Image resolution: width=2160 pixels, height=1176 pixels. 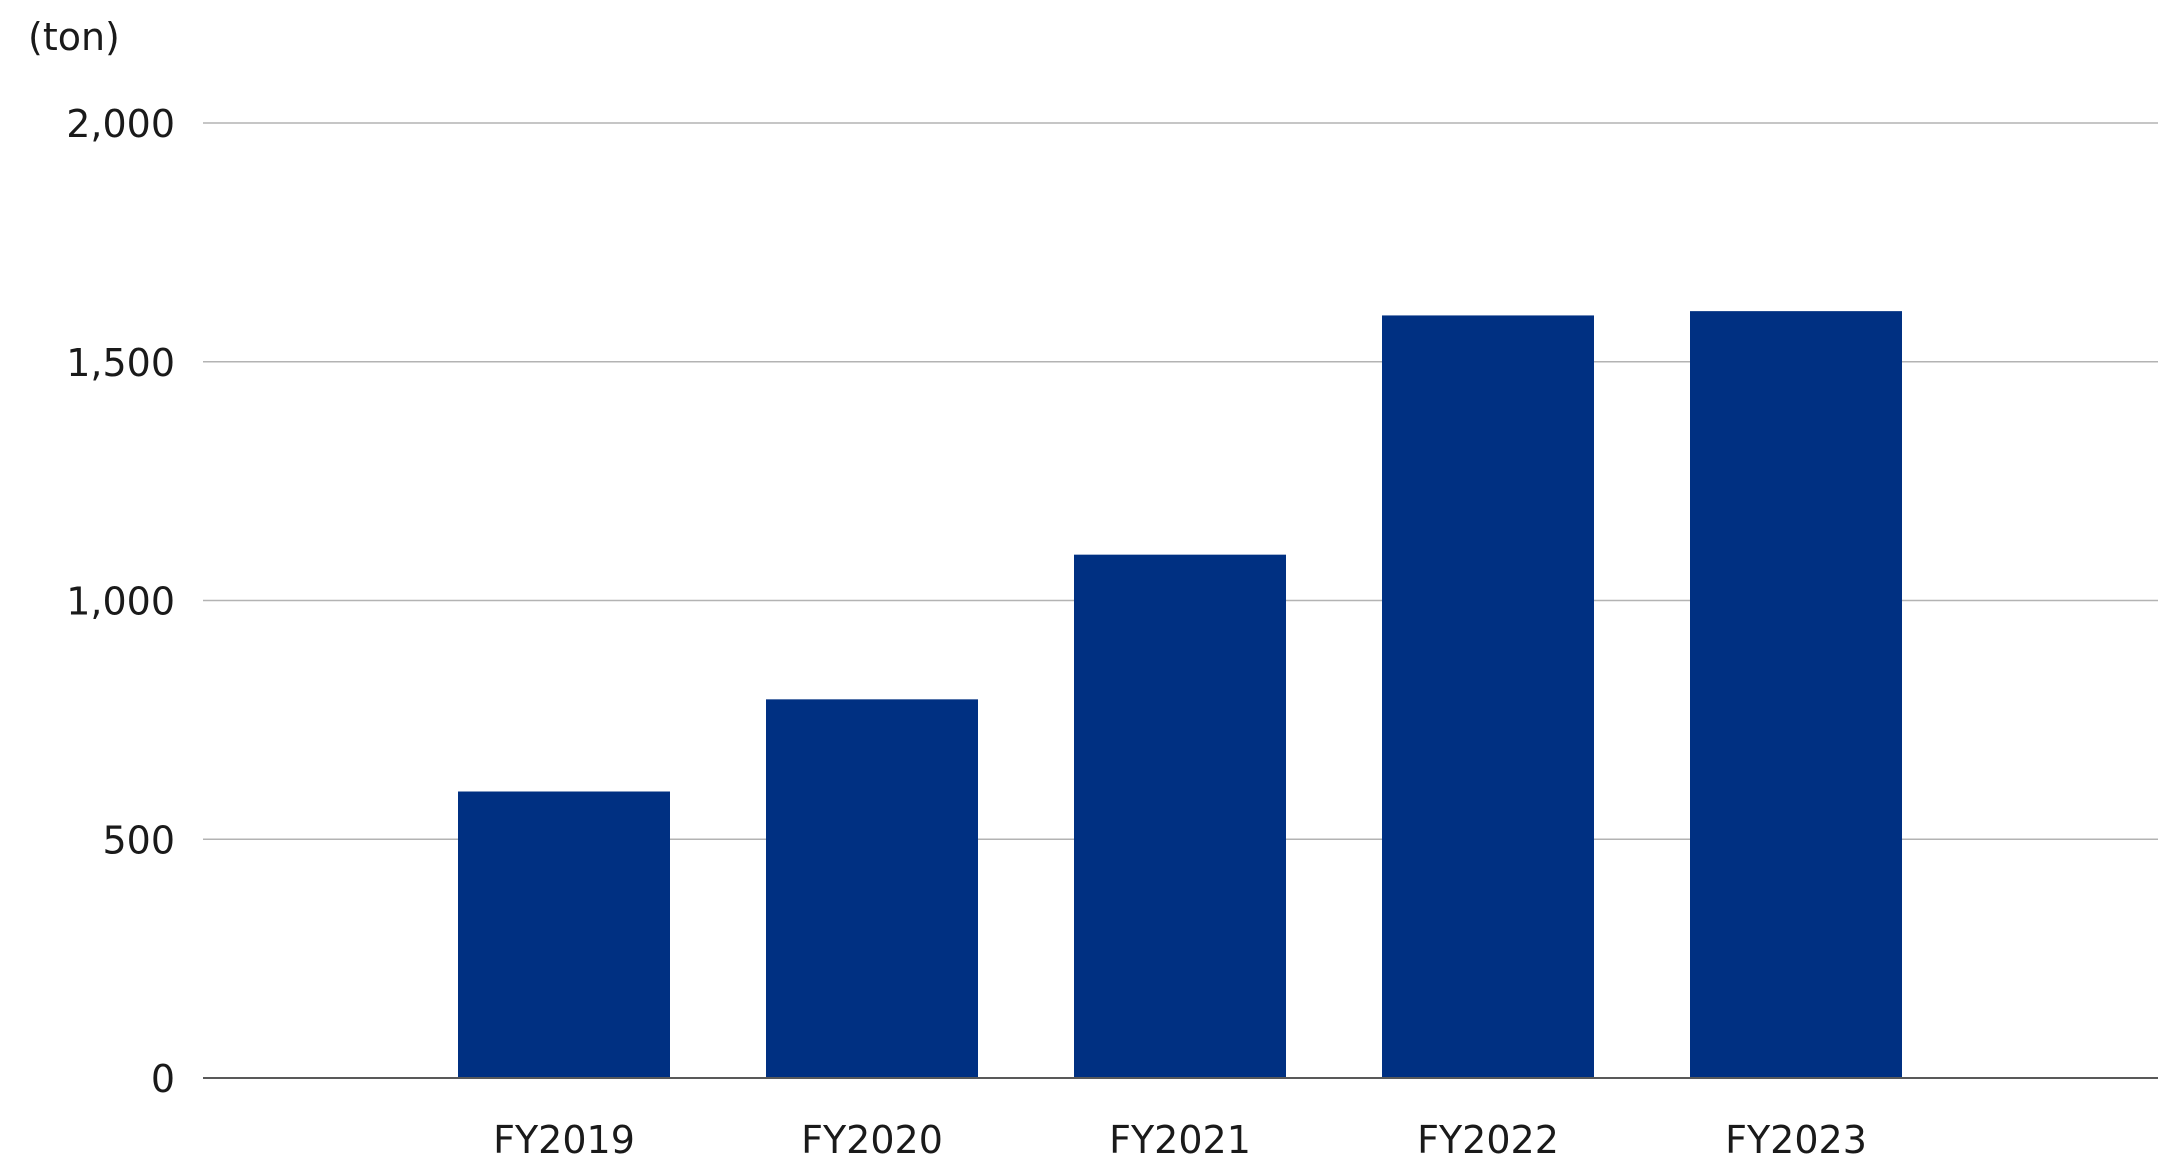 I want to click on y-tick-label: 2,000, so click(x=120, y=124).